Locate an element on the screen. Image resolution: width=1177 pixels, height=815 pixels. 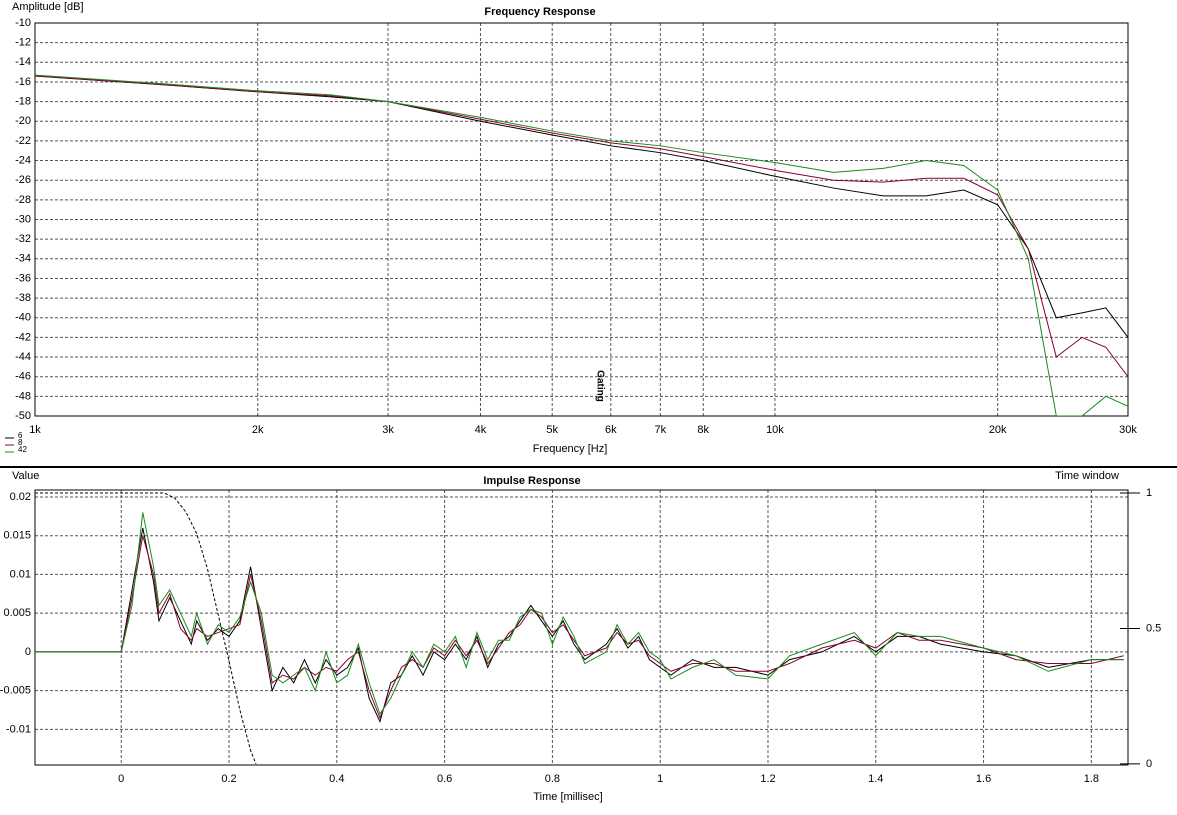
y-tick-label: -26 is located at coordinates (23, 180).